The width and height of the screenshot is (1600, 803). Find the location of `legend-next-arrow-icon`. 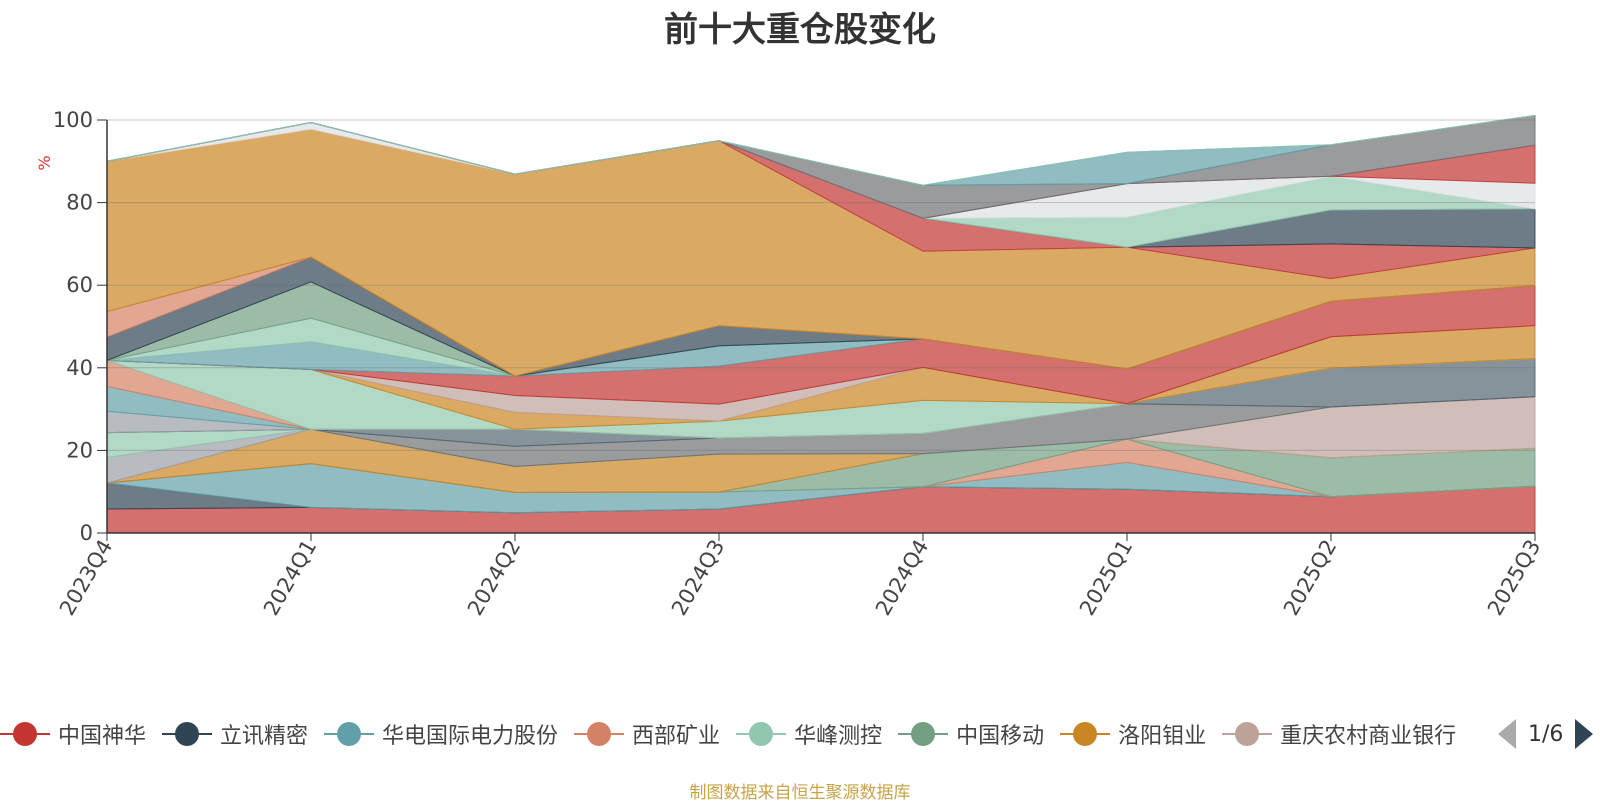

legend-next-arrow-icon is located at coordinates (1584, 734).